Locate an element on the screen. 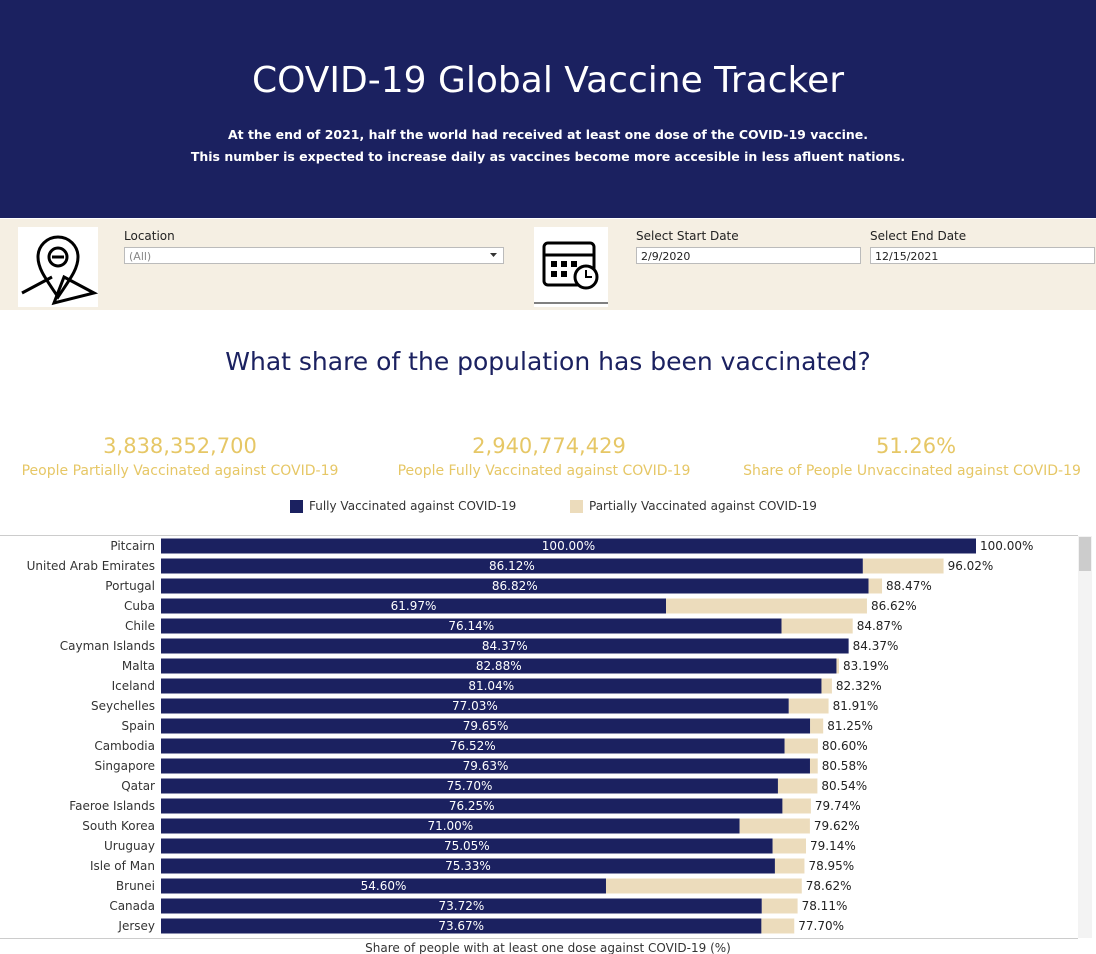  bar-label: 86.82% is located at coordinates (515, 586).